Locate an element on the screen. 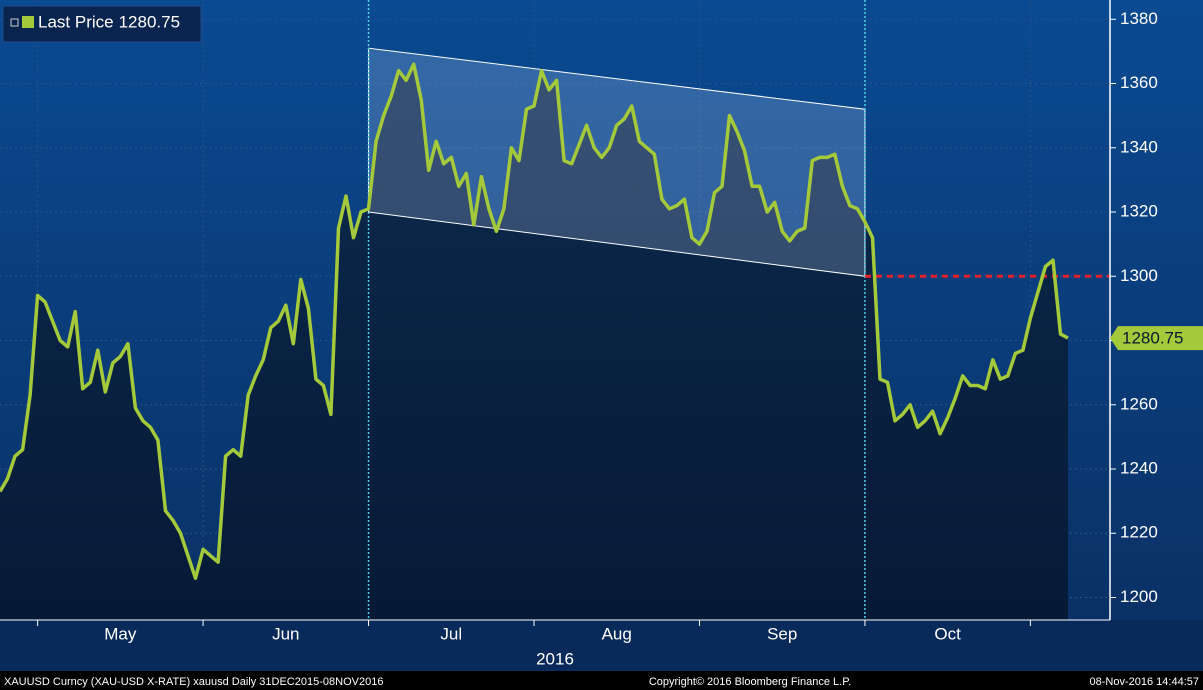 Image resolution: width=1203 pixels, height=690 pixels. price-tag is located at coordinates (1156, 338).